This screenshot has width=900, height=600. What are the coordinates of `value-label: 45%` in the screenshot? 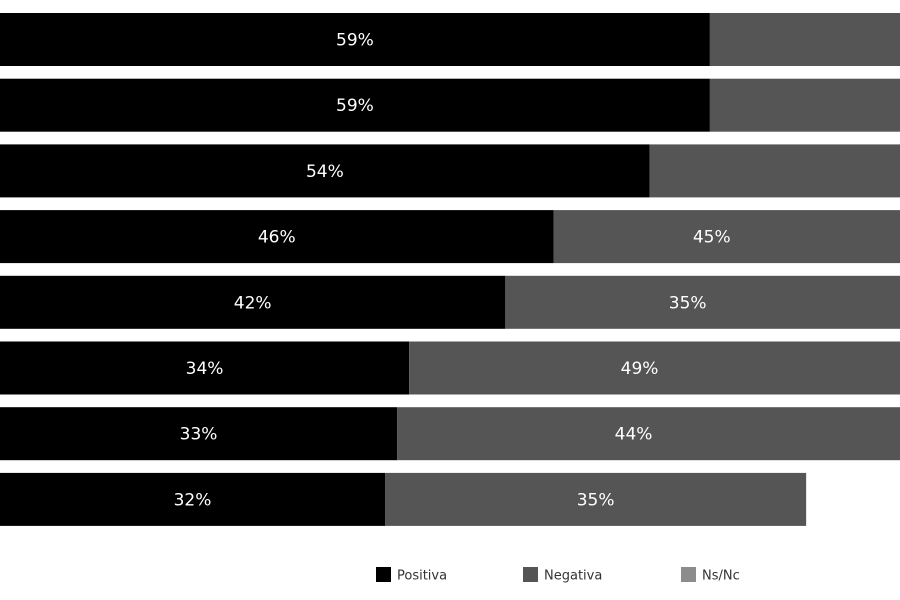 It's located at (712, 238).